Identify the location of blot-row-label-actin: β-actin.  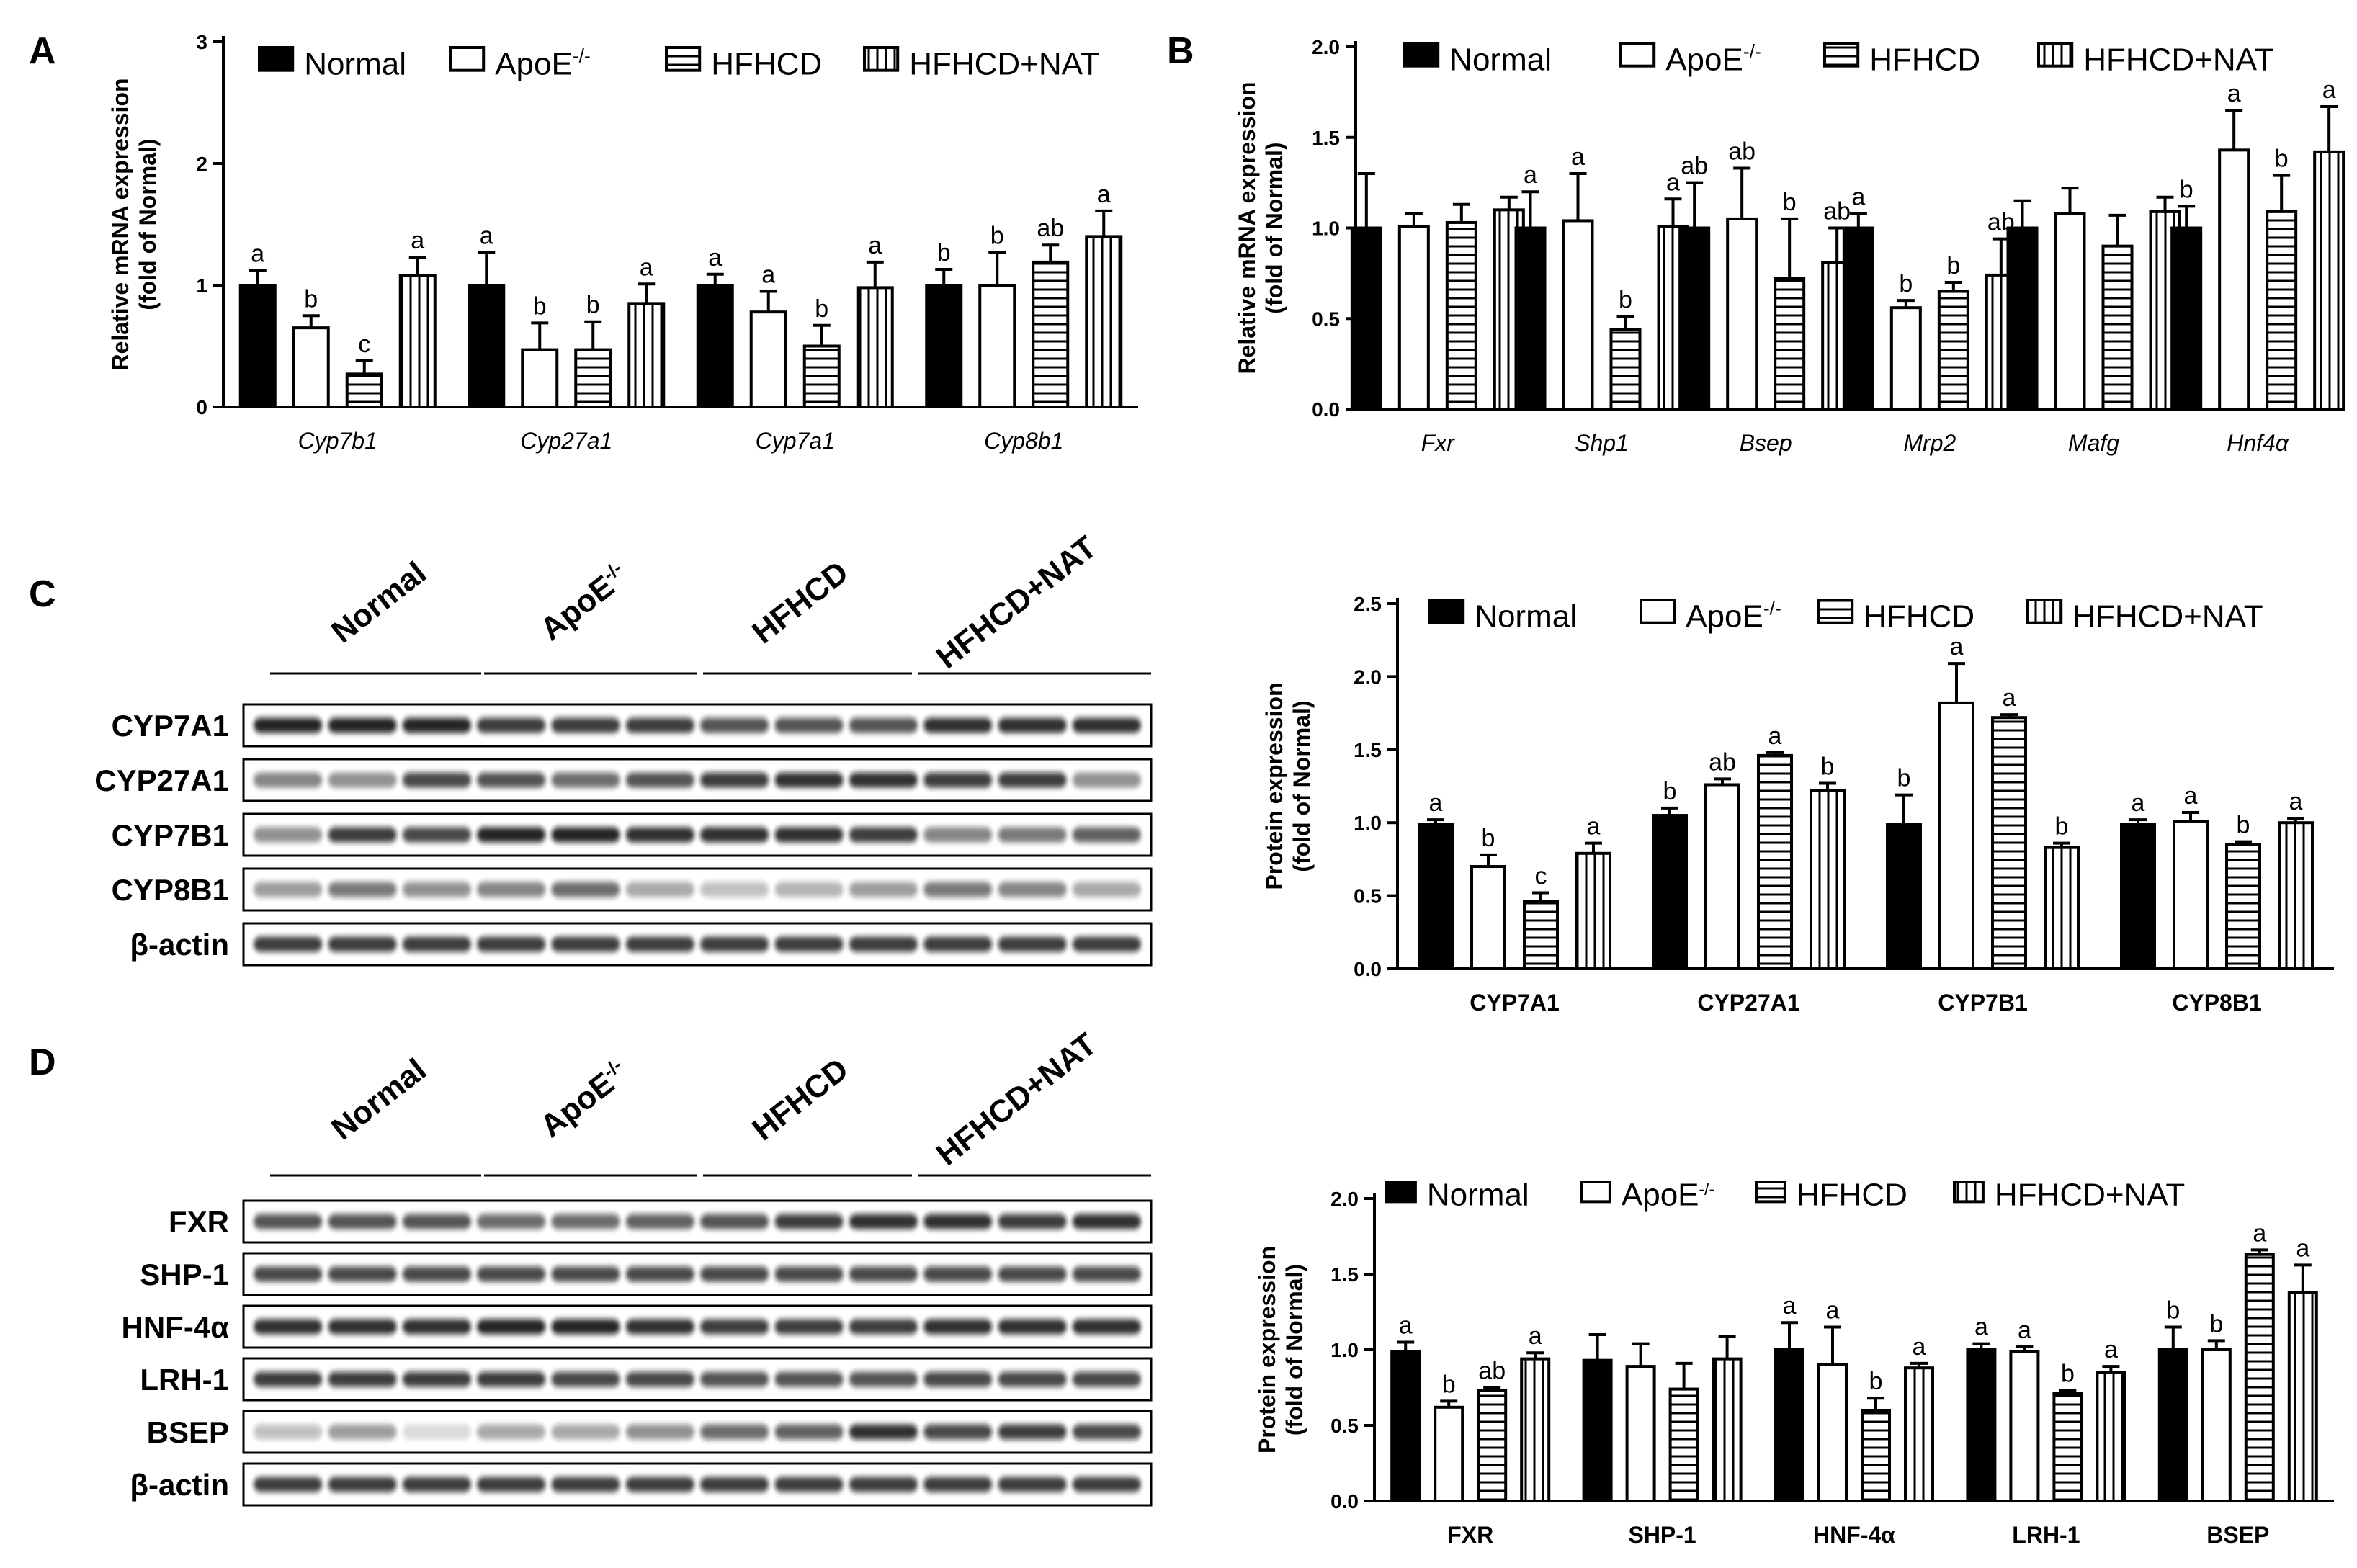
(179, 1485).